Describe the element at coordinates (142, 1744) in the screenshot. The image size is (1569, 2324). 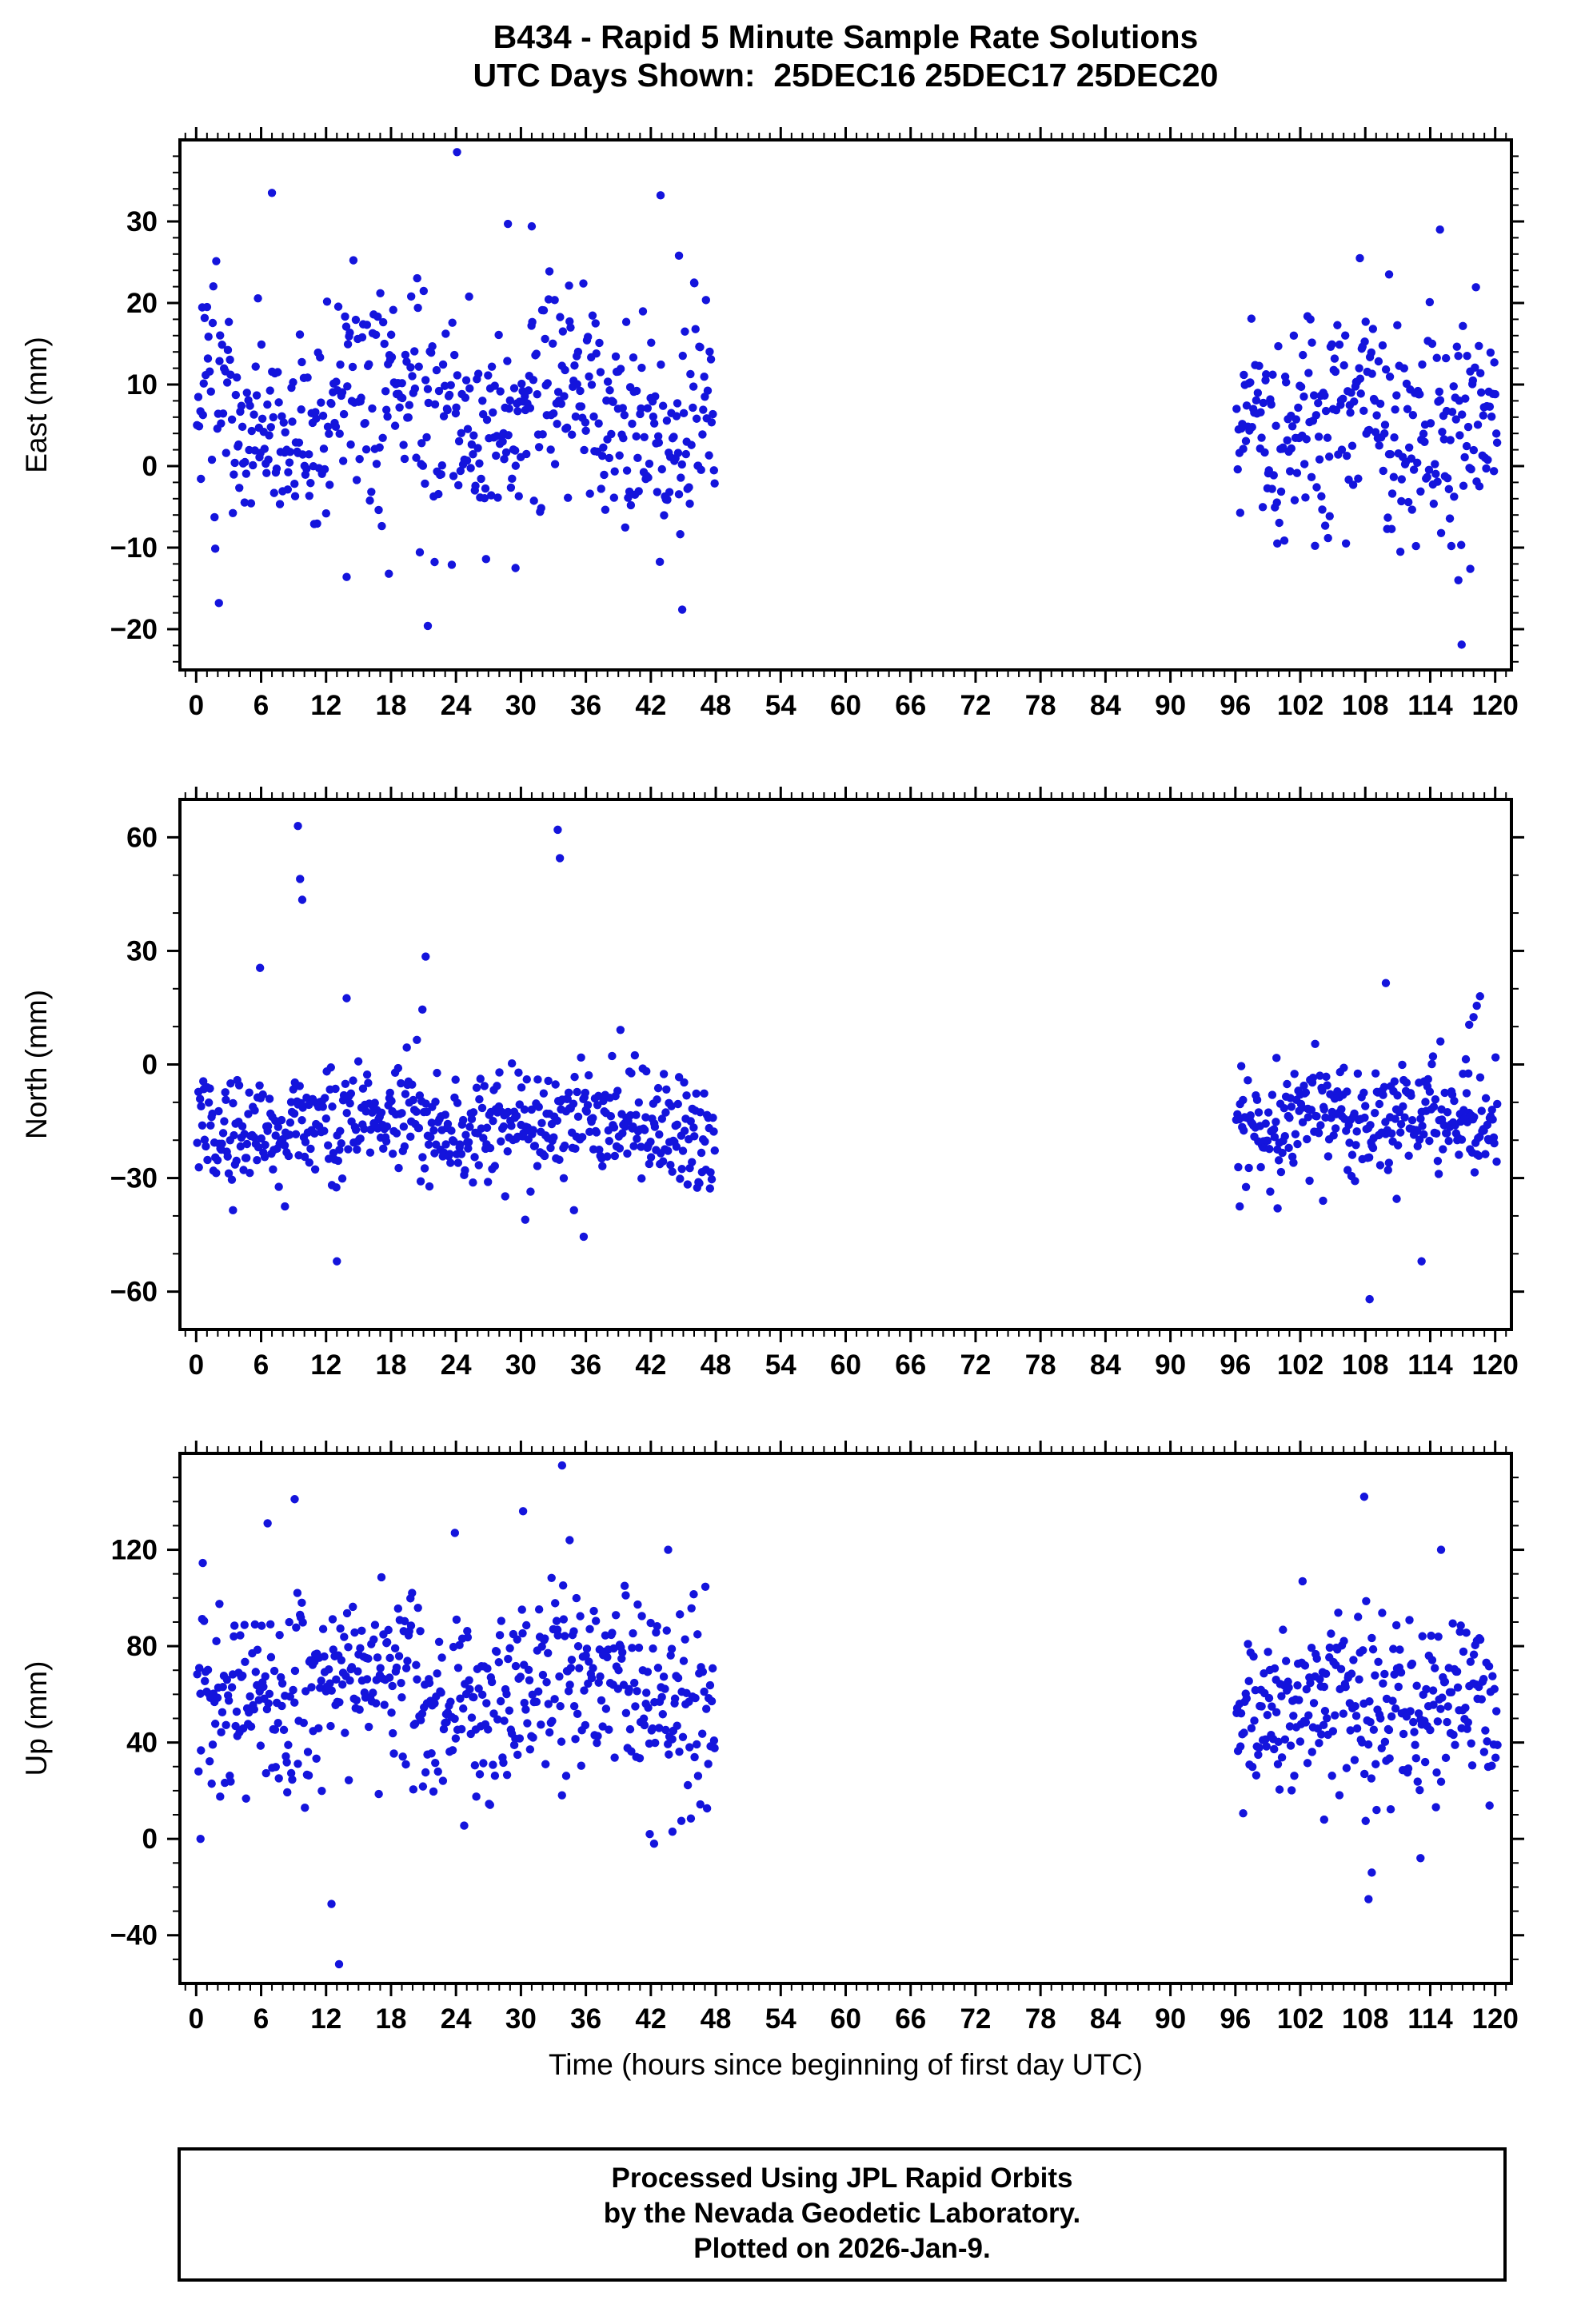
I see `svg-text: 40` at that location.